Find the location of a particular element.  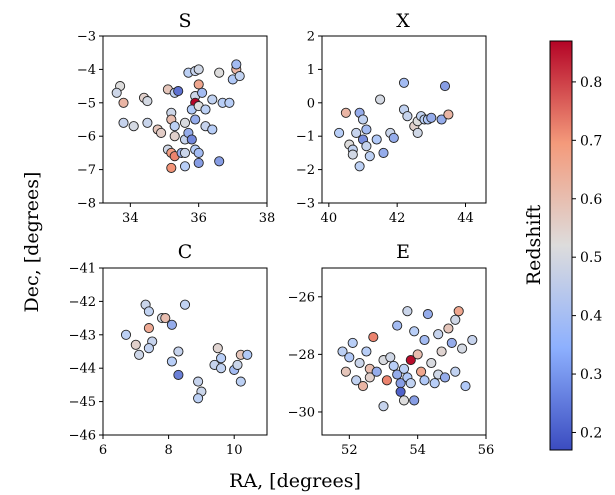

y-tick-label: −28 is located at coordinates (301, 355).